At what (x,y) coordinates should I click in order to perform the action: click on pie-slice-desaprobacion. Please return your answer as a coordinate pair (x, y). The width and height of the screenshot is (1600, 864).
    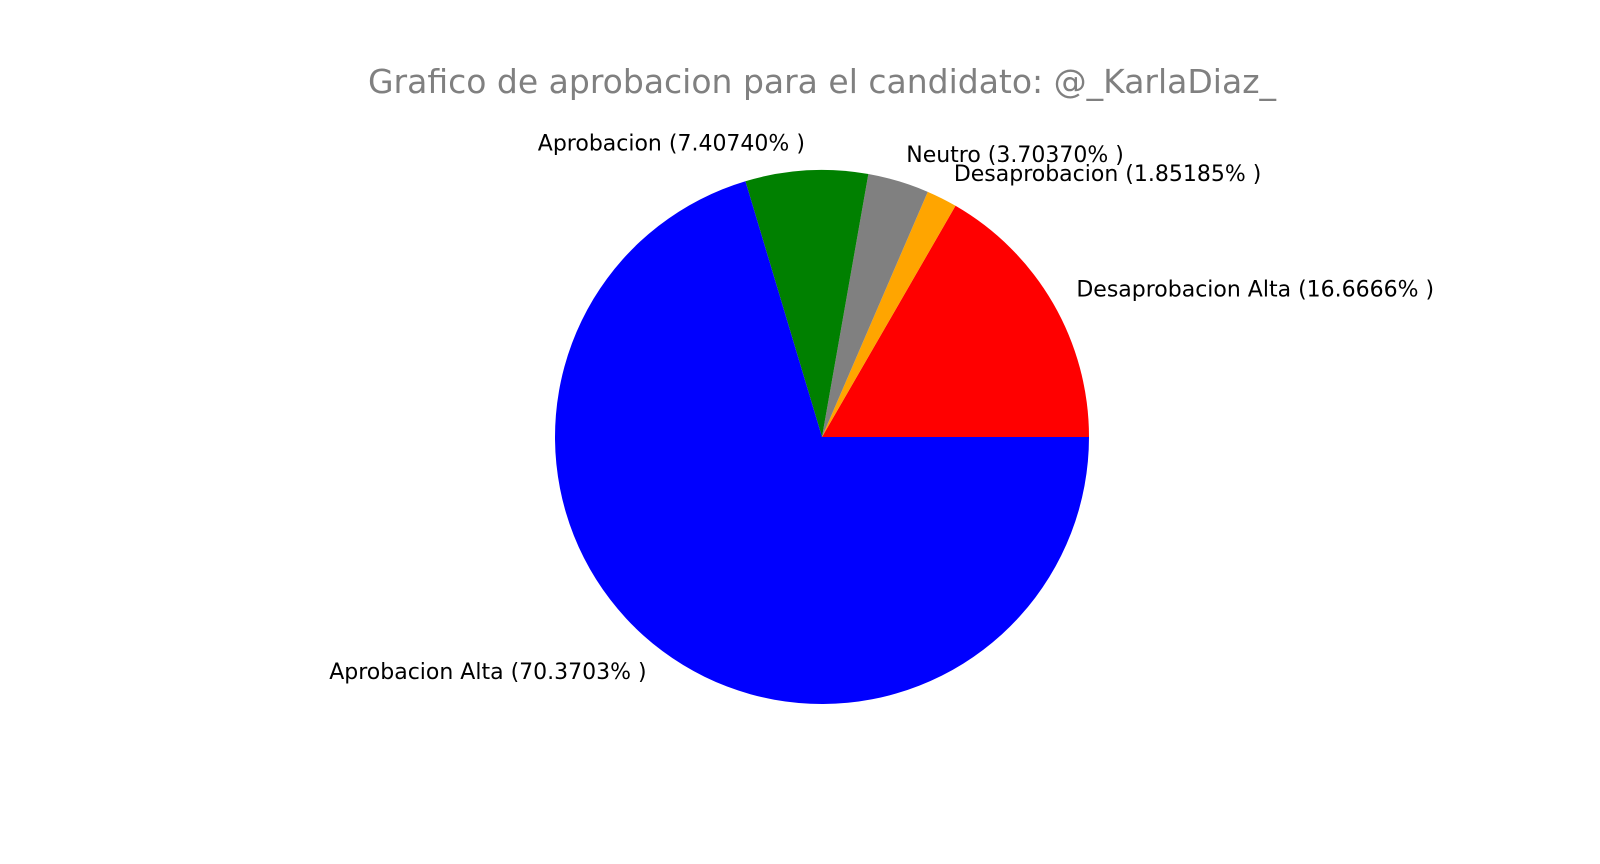
    Looking at the image, I should click on (889, 314).